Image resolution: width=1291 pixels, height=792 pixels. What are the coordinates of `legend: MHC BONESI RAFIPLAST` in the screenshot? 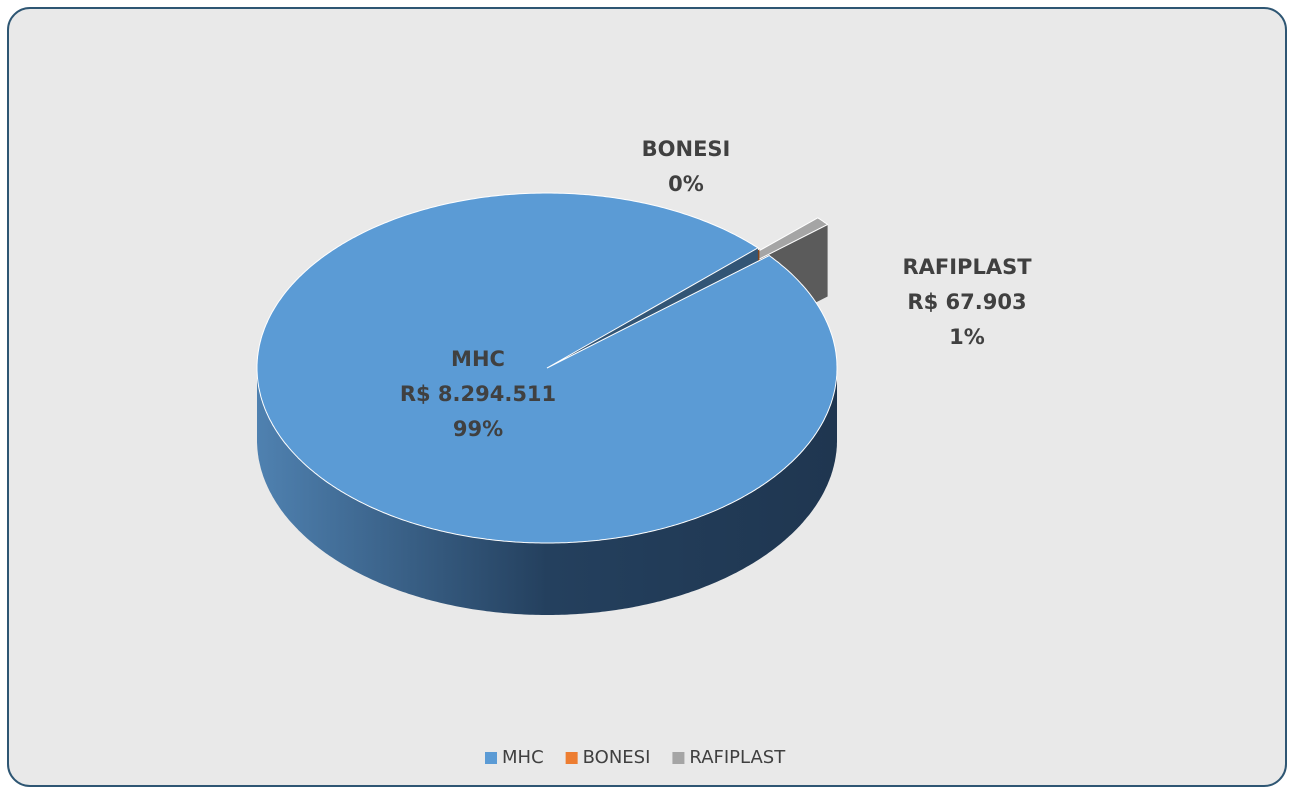 It's located at (635, 757).